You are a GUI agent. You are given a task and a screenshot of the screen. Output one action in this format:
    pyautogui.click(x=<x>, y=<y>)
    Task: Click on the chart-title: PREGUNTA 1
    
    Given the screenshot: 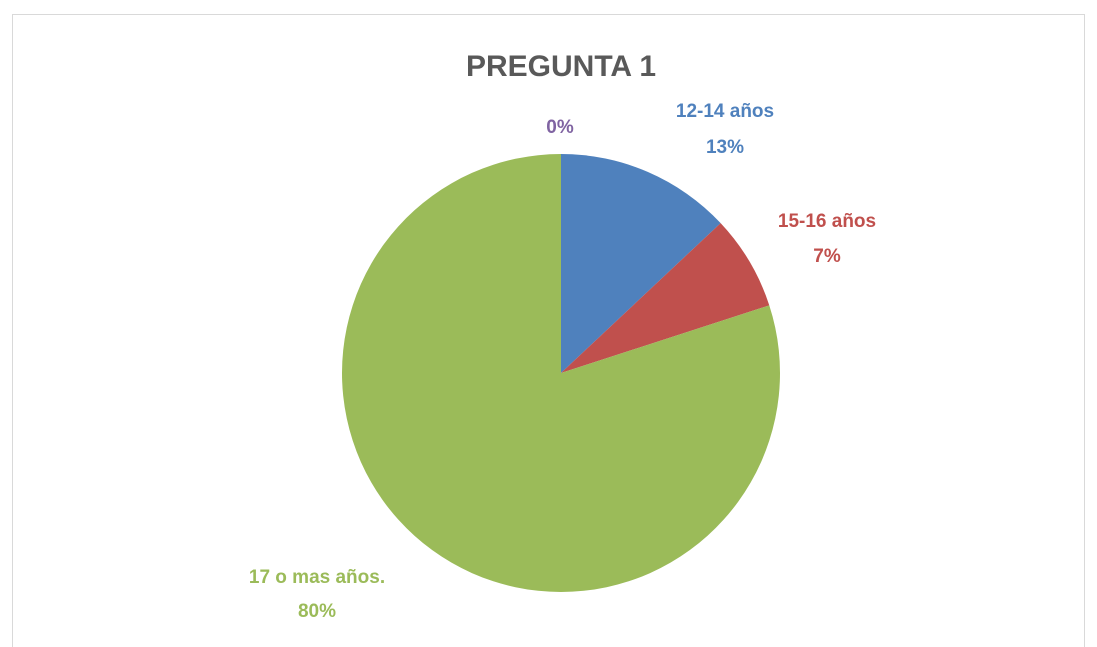 What is the action you would take?
    pyautogui.click(x=561, y=66)
    